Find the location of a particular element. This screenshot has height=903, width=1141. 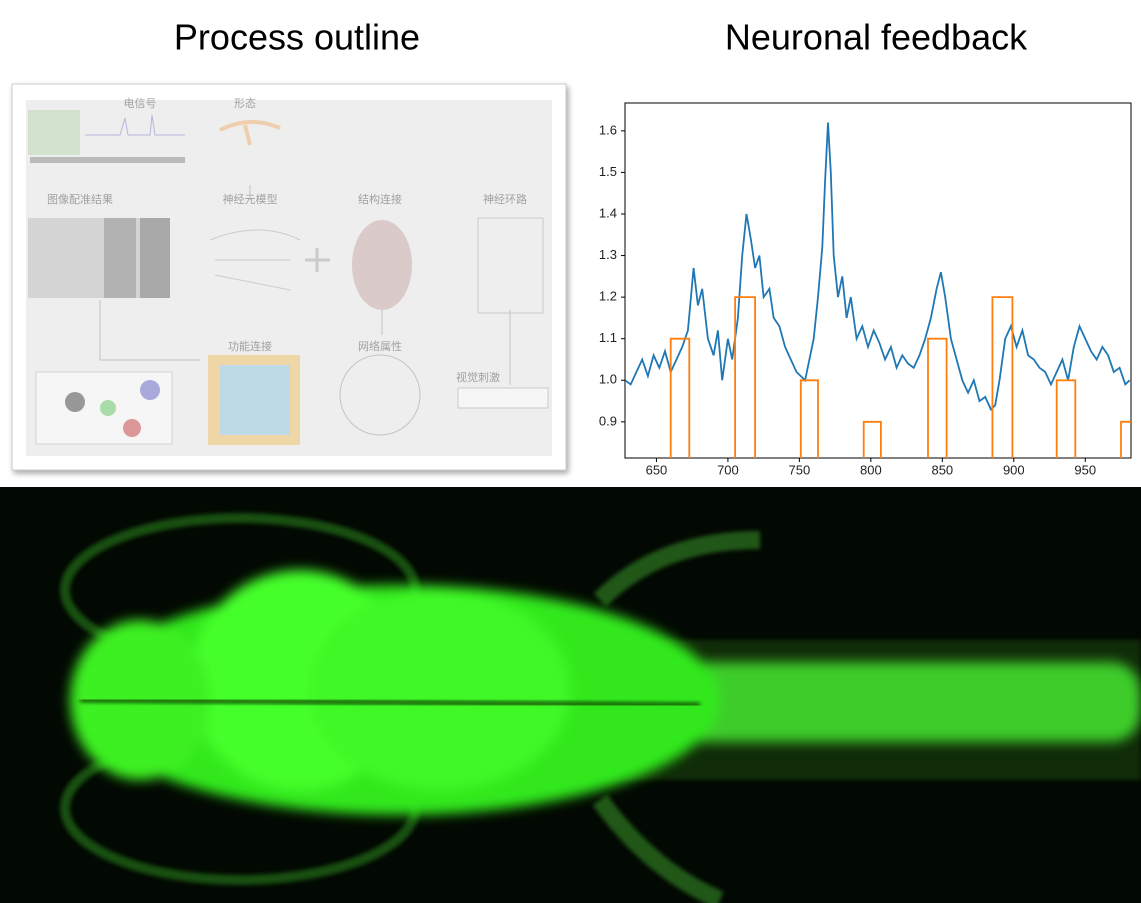

y-tick-label: 1.6 is located at coordinates (608, 129).